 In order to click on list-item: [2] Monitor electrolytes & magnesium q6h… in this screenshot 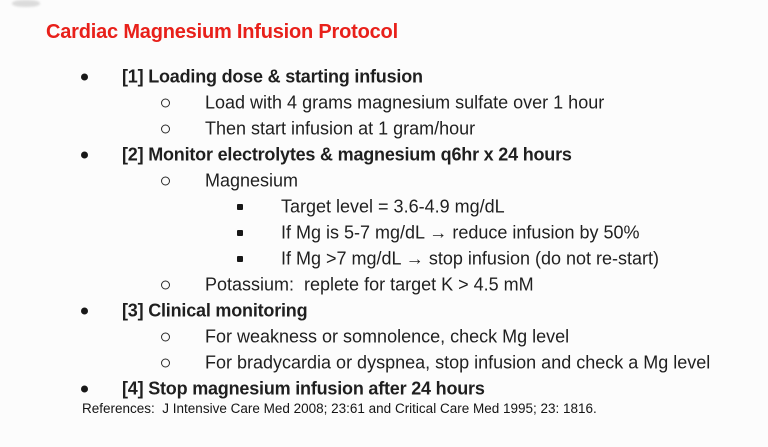, I will do `click(384, 155)`.